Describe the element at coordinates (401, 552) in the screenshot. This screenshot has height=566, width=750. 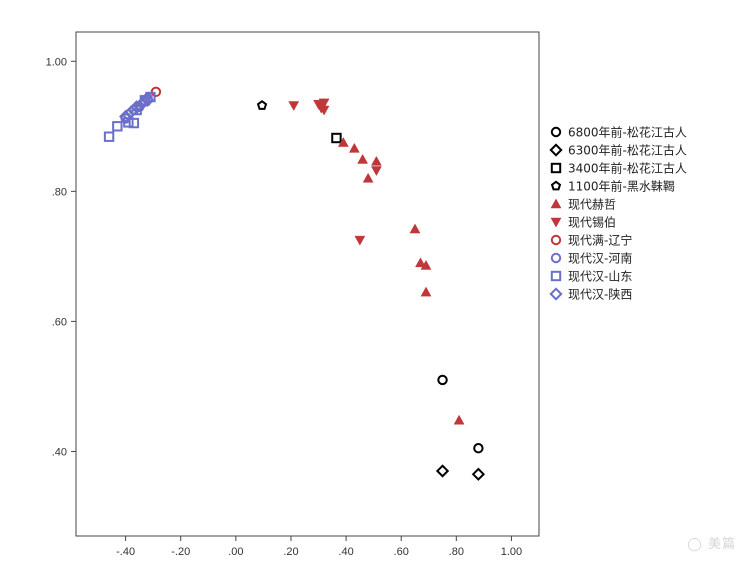
I see `x-tick-label: .60` at that location.